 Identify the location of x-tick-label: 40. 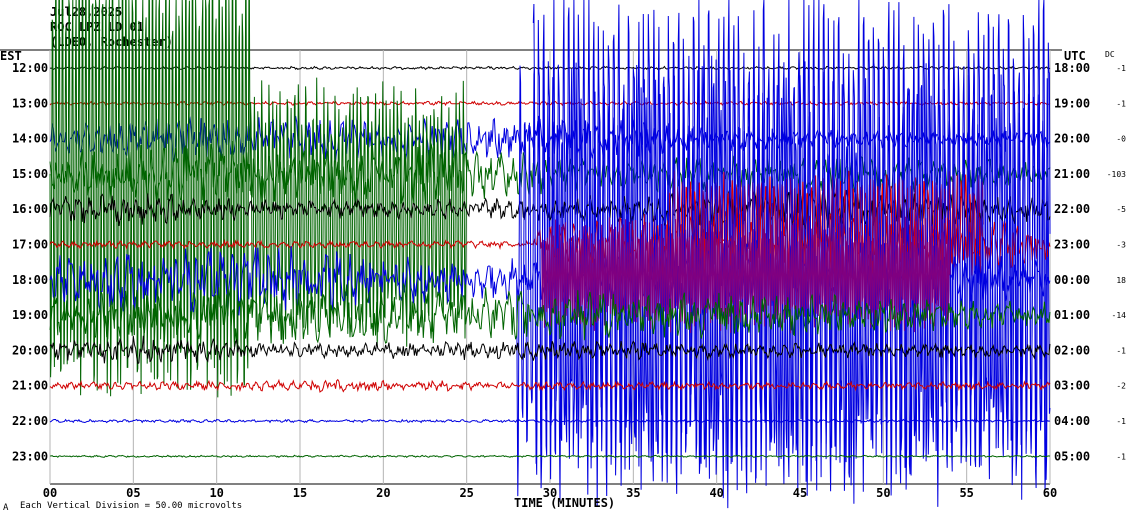
(716, 493).